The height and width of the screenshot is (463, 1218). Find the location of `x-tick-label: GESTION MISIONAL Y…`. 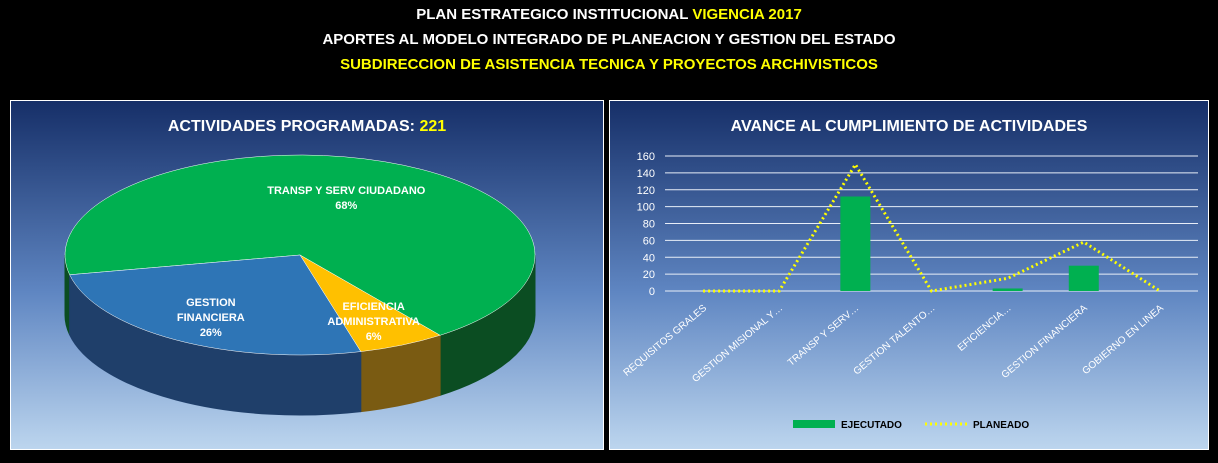

x-tick-label: GESTION MISIONAL Y… is located at coordinates (737, 344).